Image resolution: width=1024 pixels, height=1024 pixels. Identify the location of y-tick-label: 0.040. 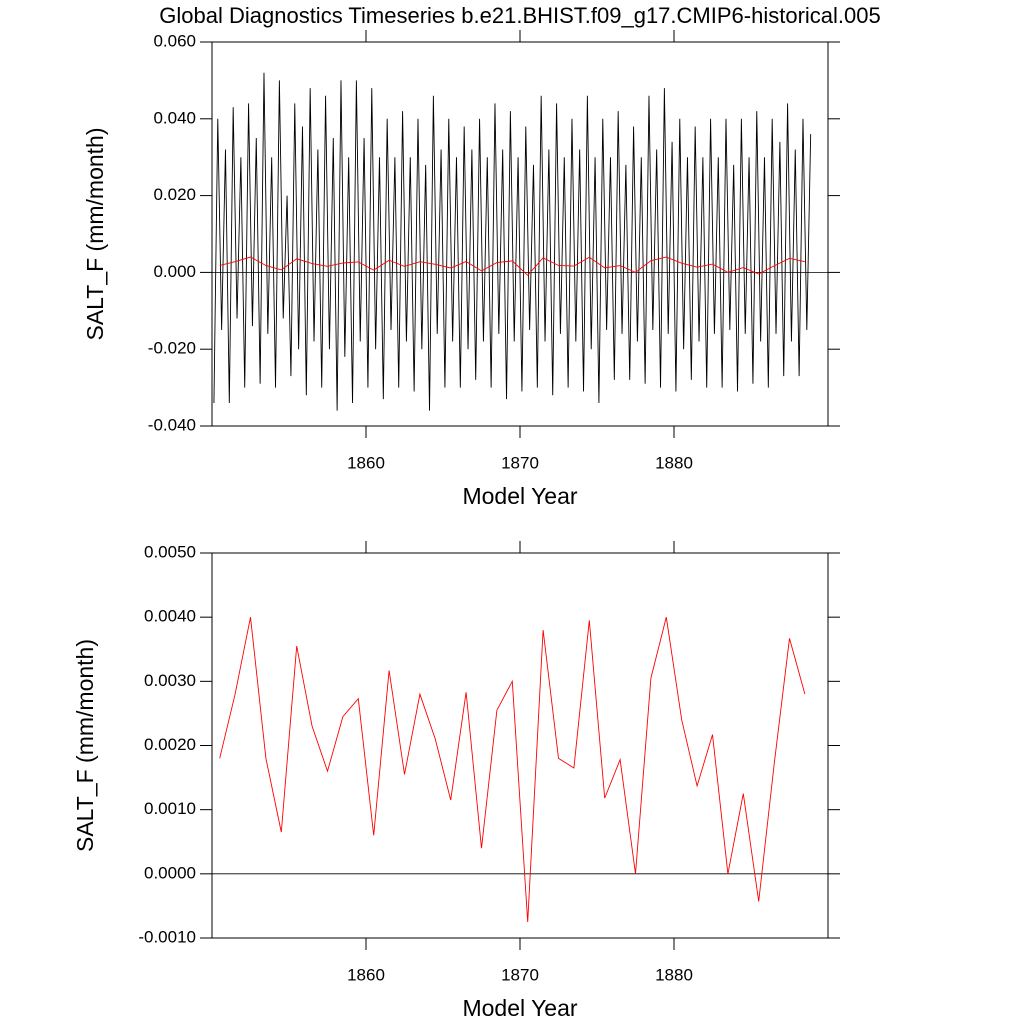
(174, 117).